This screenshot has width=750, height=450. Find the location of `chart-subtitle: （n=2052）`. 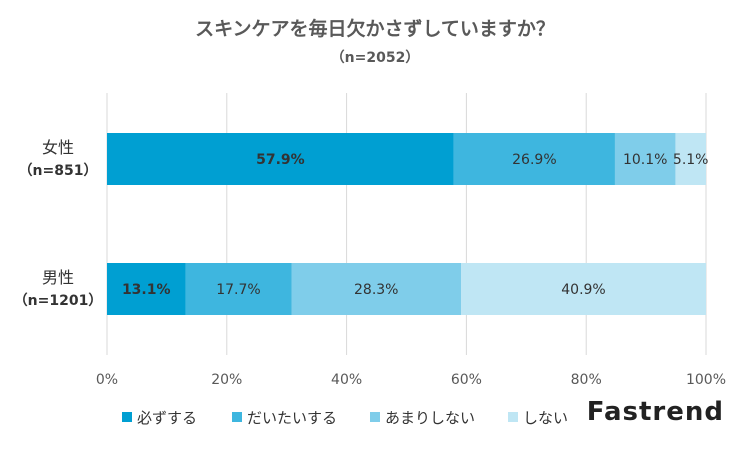

chart-subtitle: （n=2052） is located at coordinates (375, 58).